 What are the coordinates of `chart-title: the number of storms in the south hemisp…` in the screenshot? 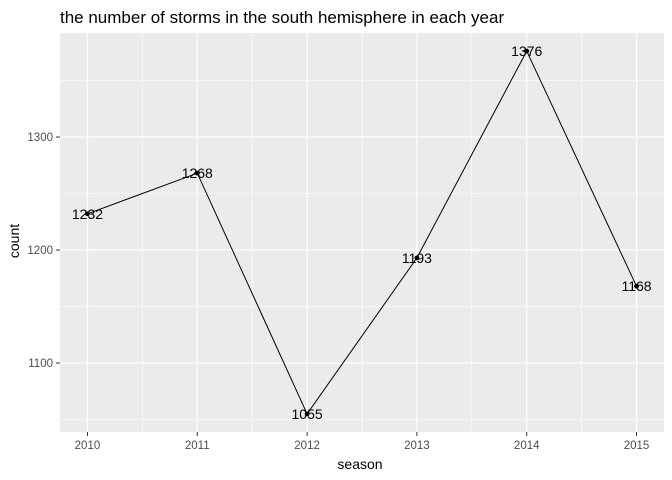 It's located at (282, 17).